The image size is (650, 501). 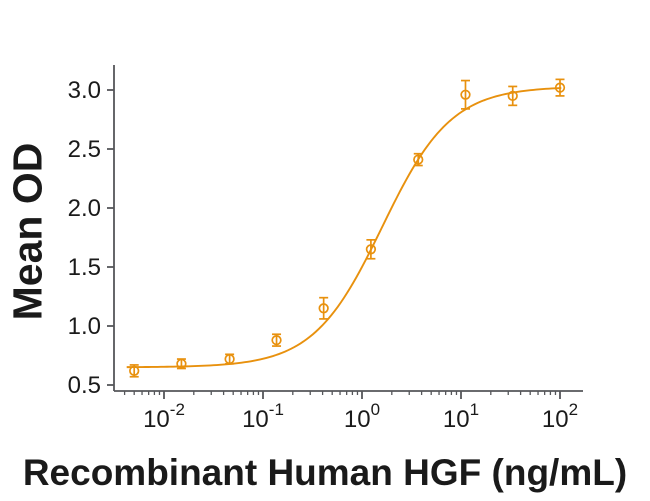 What do you see at coordinates (164, 416) in the screenshot?
I see `x-tick-label: 10⁻²` at bounding box center [164, 416].